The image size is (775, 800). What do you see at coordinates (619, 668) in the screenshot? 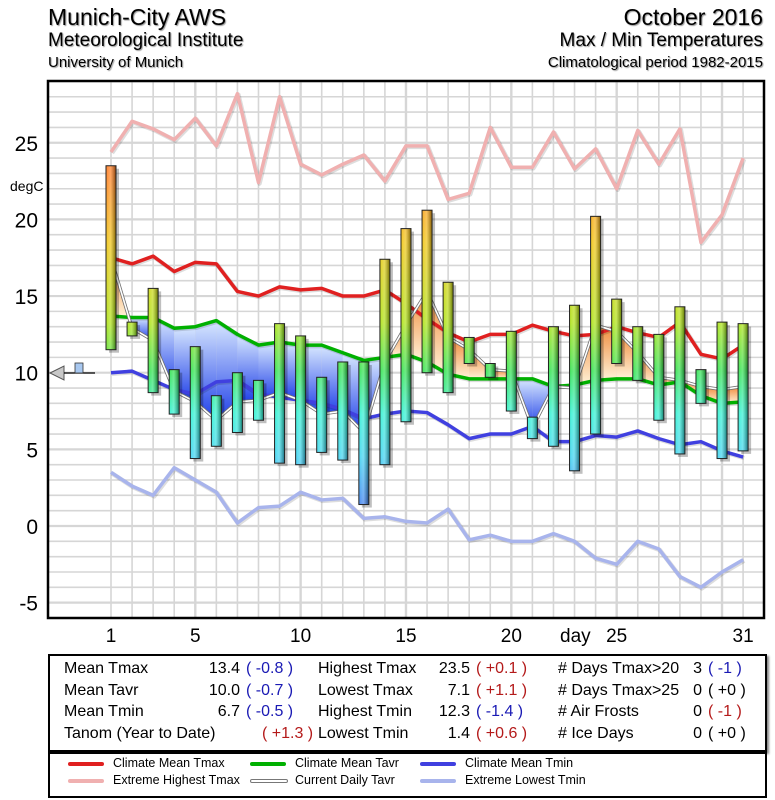
I see `stat-label: # Days Tmax>20` at bounding box center [619, 668].